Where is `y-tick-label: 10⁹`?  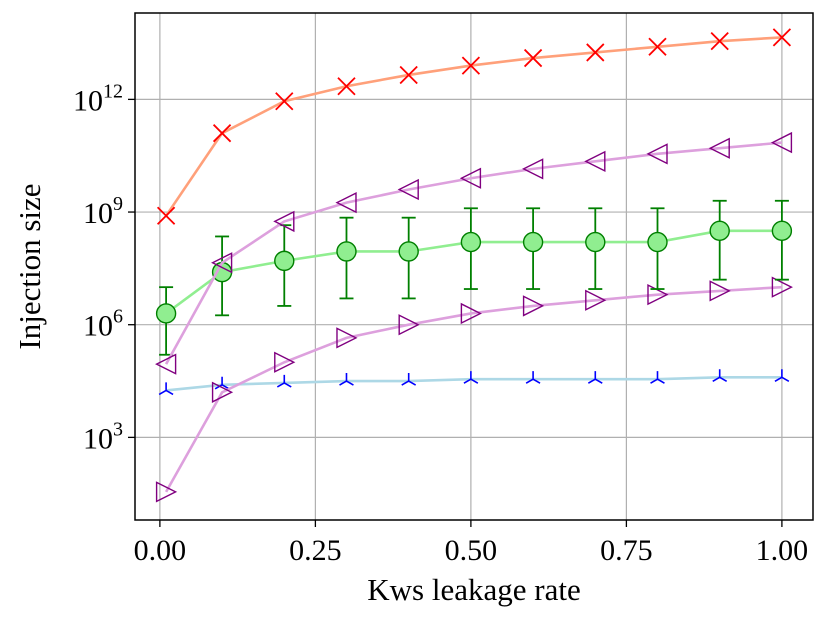
y-tick-label: 10⁹ is located at coordinates (103, 211).